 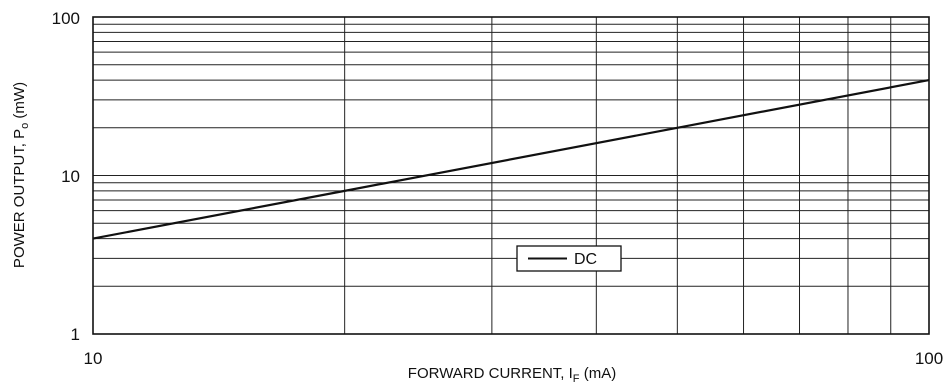 What do you see at coordinates (569, 258) in the screenshot?
I see `legend: DC` at bounding box center [569, 258].